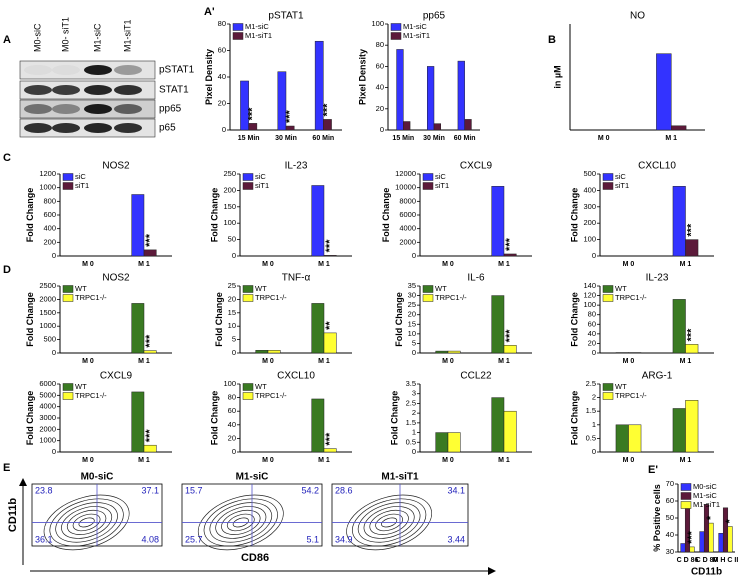 This screenshot has width=739, height=579. I want to click on significance: **, so click(330, 325).